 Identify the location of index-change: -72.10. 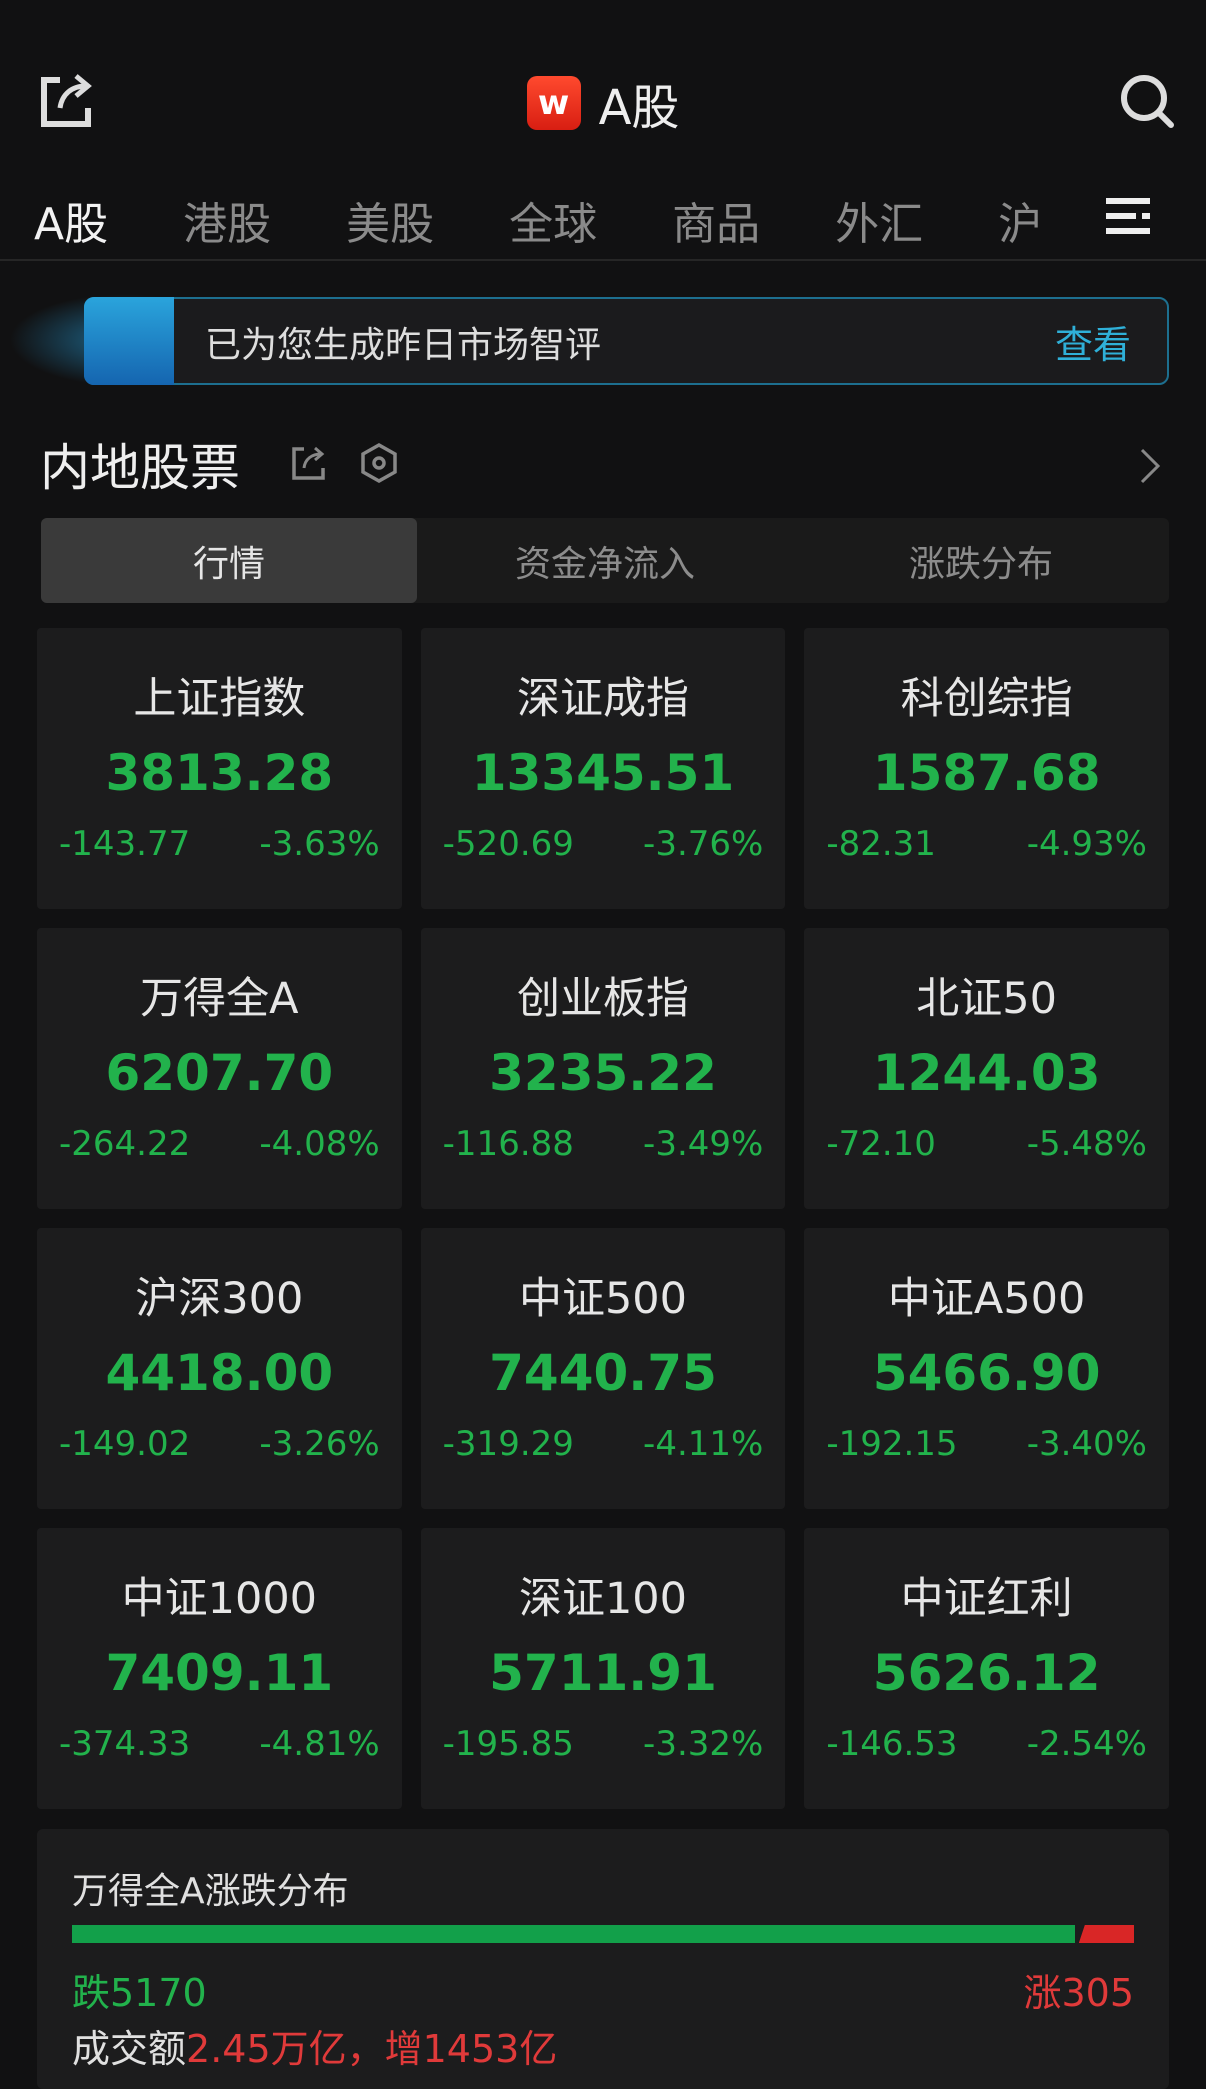
(881, 1144).